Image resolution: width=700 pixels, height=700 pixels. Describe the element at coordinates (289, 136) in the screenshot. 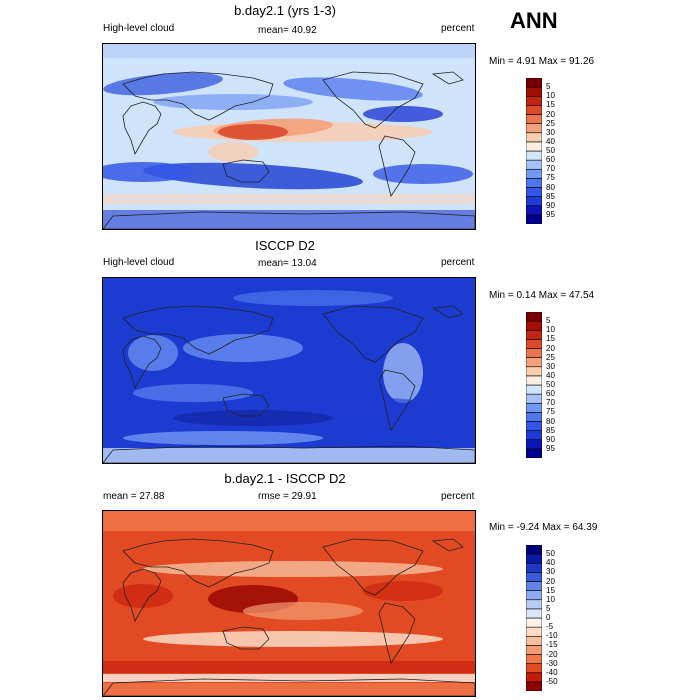

I see `panel-1-map` at that location.